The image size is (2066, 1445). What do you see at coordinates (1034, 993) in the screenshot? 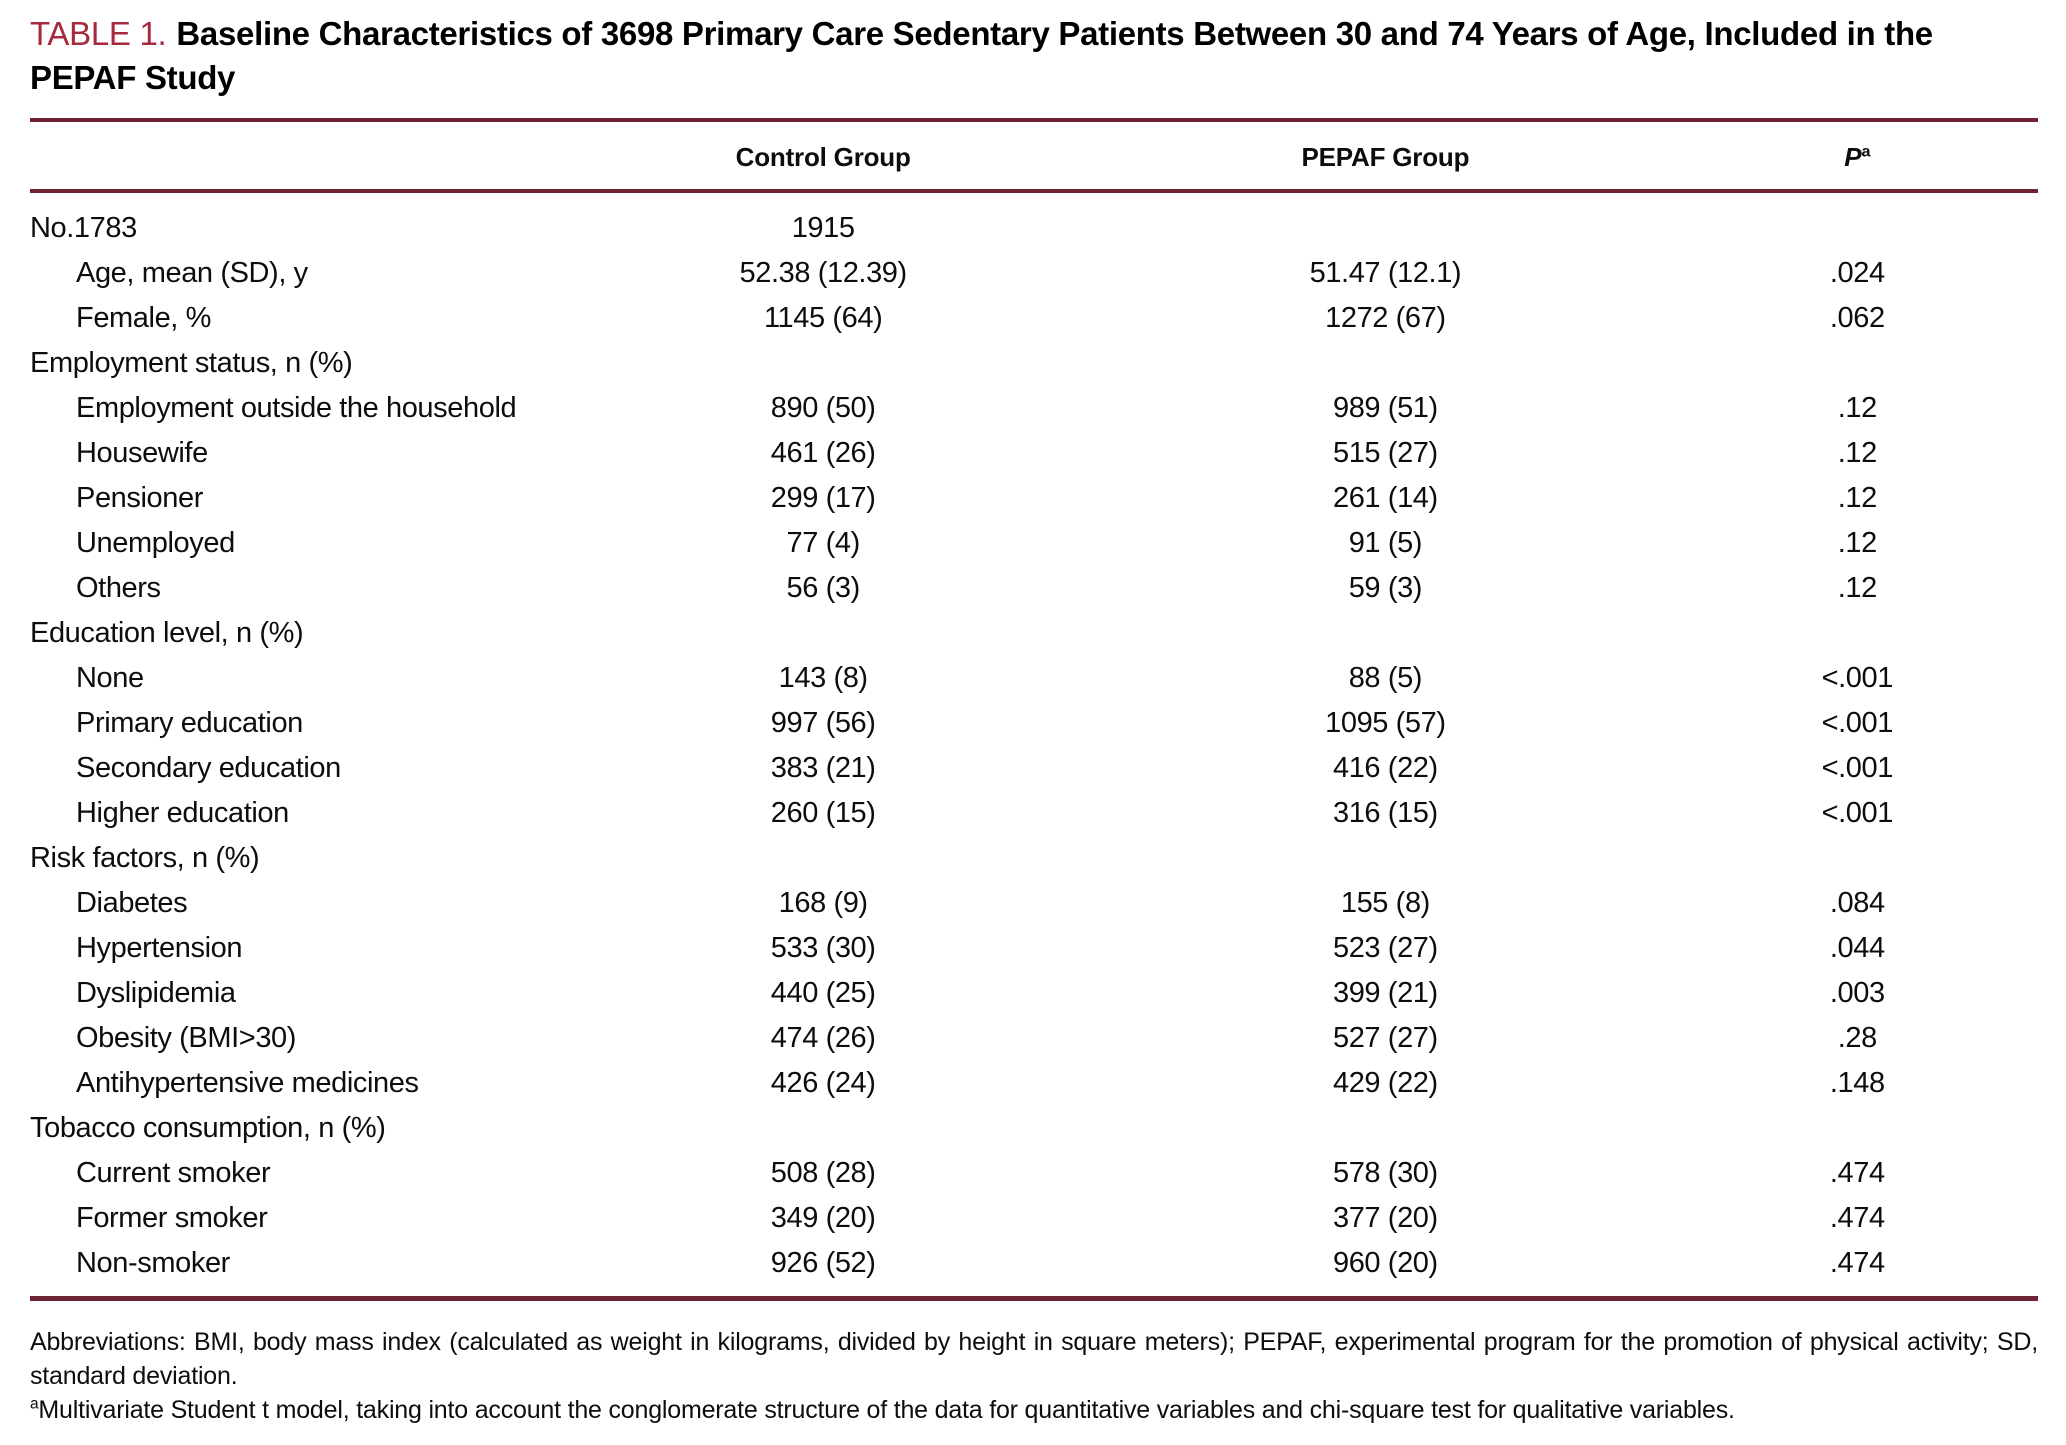
I see `table-row: Dyslipidemia 440 (25) 399 (21) .003` at bounding box center [1034, 993].